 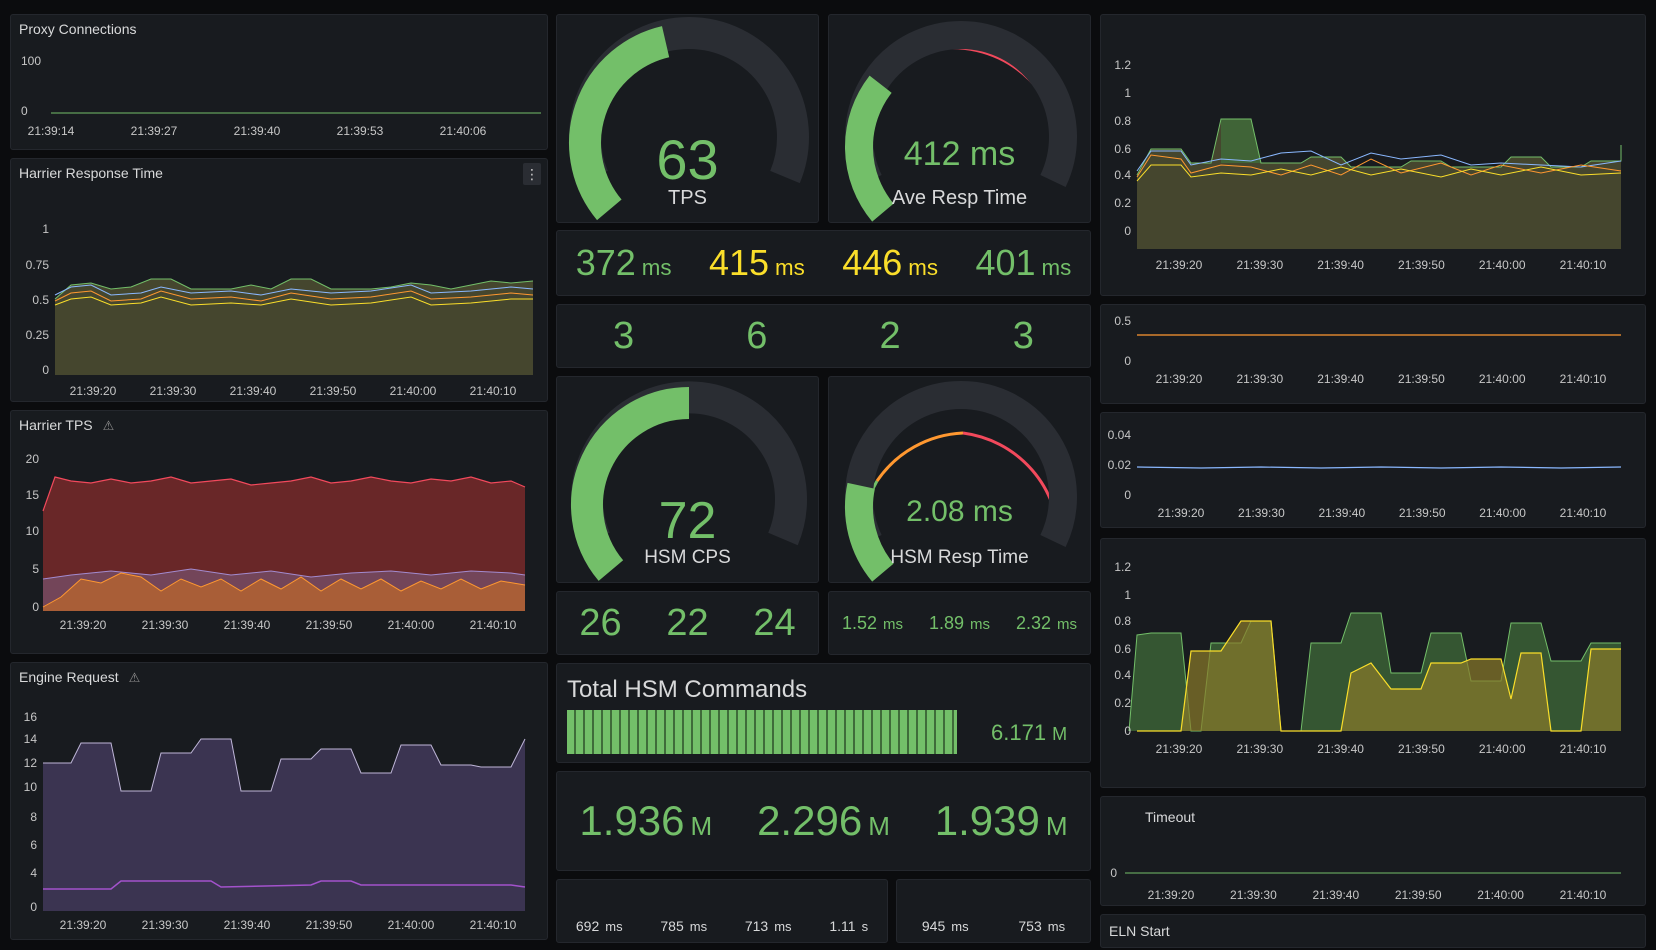 What do you see at coordinates (890, 335) in the screenshot?
I see `count-stat-3: 2` at bounding box center [890, 335].